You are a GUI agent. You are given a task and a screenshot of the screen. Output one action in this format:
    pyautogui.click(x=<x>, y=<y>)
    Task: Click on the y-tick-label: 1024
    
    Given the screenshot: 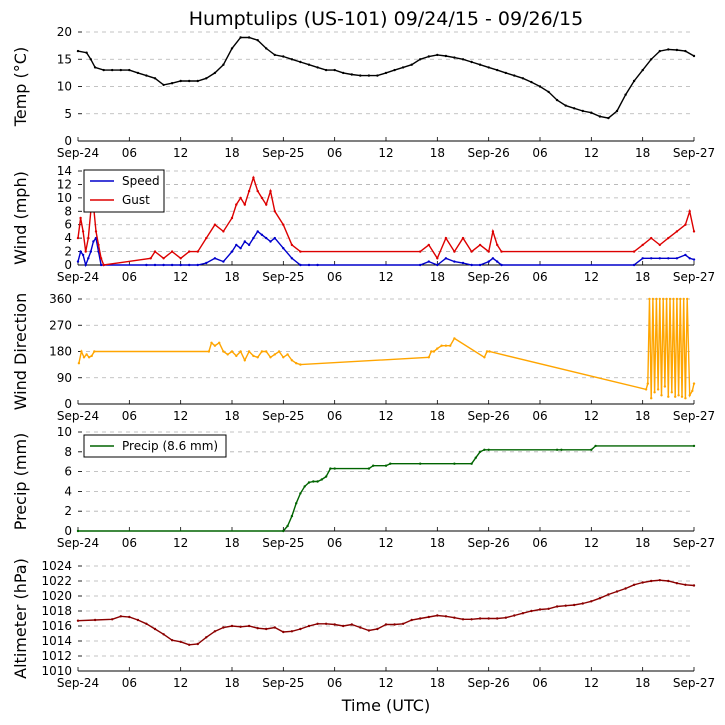 What is the action you would take?
    pyautogui.click(x=56, y=566)
    